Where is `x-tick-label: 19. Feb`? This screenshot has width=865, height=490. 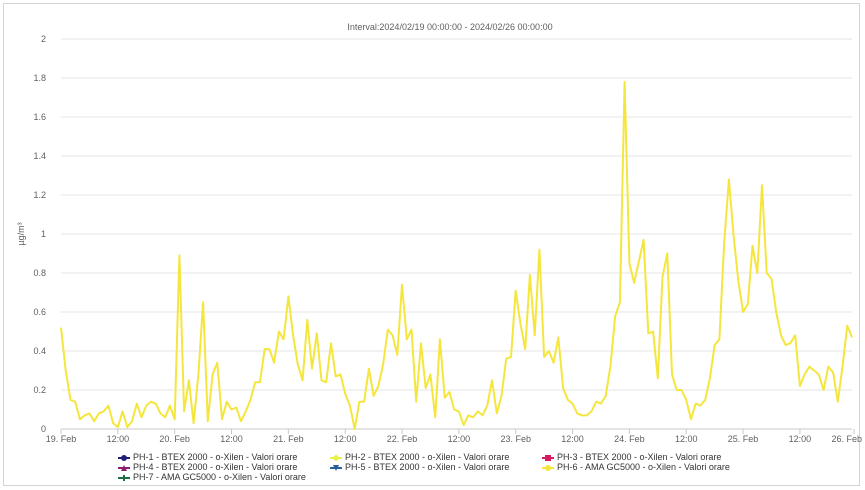
x-tick-label: 19. Feb is located at coordinates (61, 439).